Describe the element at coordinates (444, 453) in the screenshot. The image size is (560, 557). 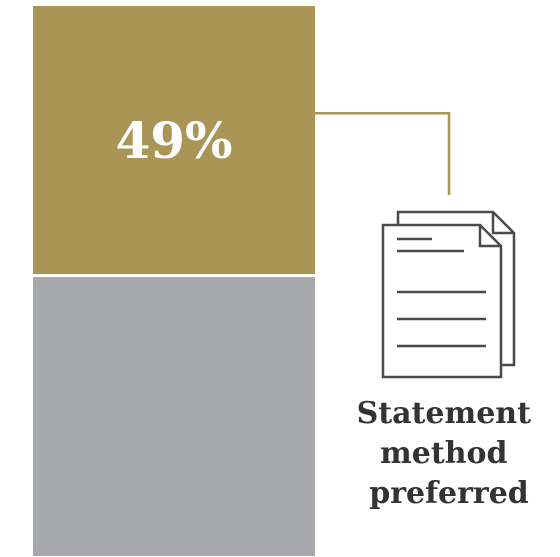
I see `callout-label-line-2: method` at that location.